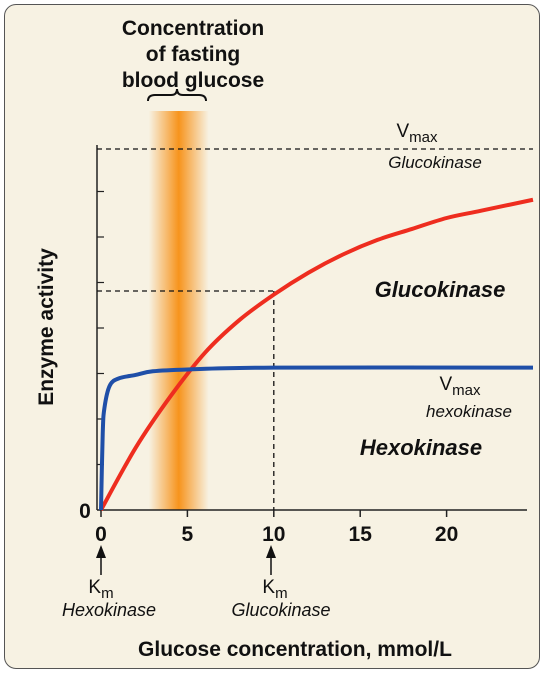 This screenshot has height=675, width=543. Describe the element at coordinates (188, 534) in the screenshot. I see `x-tick-label: 5` at that location.